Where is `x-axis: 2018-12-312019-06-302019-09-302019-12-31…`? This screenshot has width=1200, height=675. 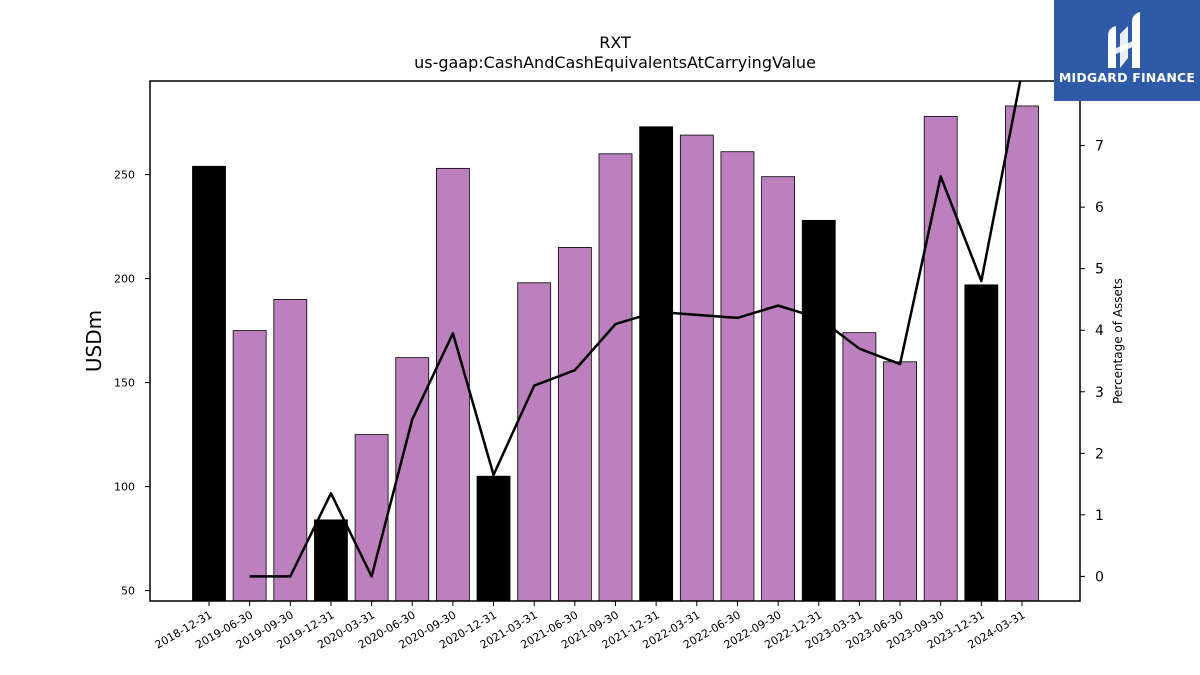
x-axis: 2018-12-312019-06-302019-09-302019-12-31… is located at coordinates (590, 626).